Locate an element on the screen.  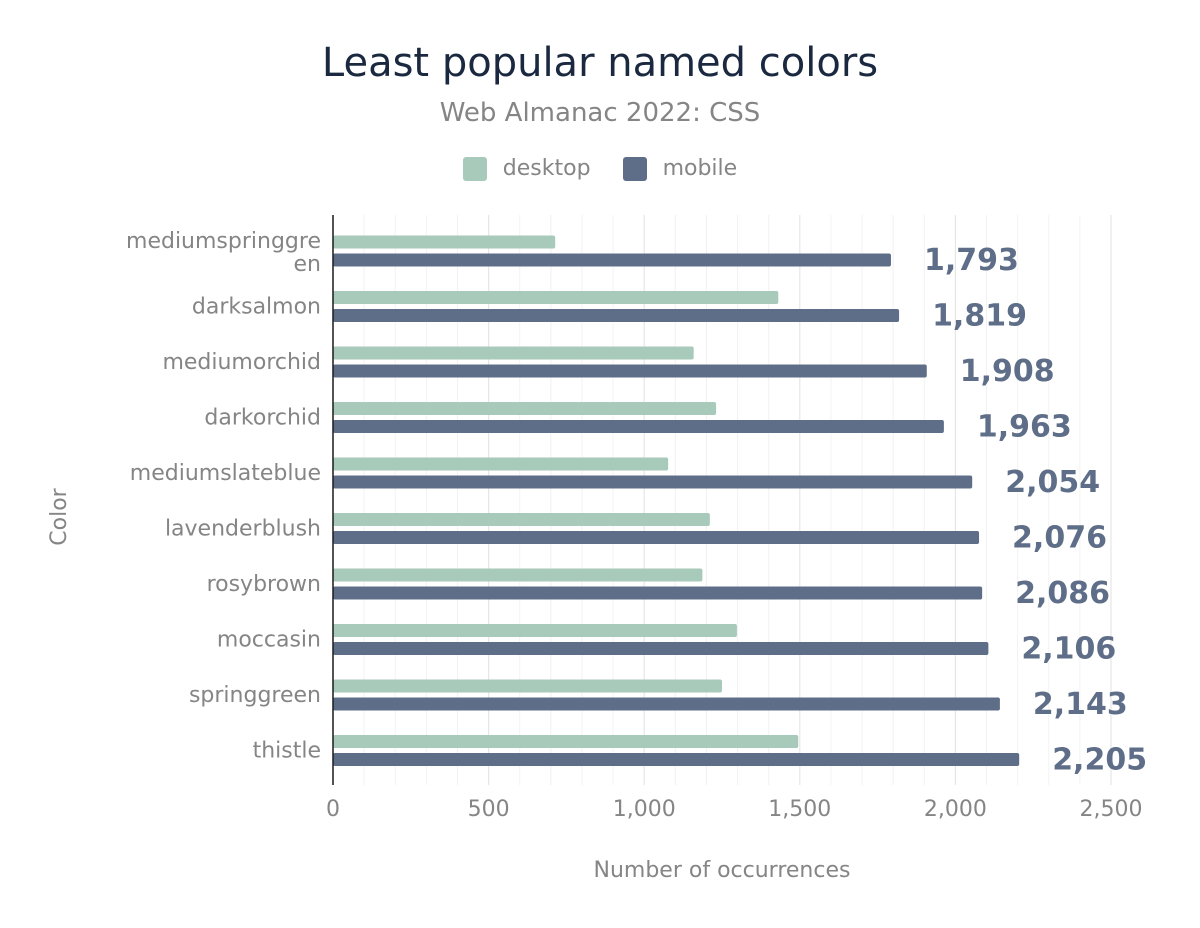
category-label-darkorchid: darkorchid is located at coordinates (262, 418).